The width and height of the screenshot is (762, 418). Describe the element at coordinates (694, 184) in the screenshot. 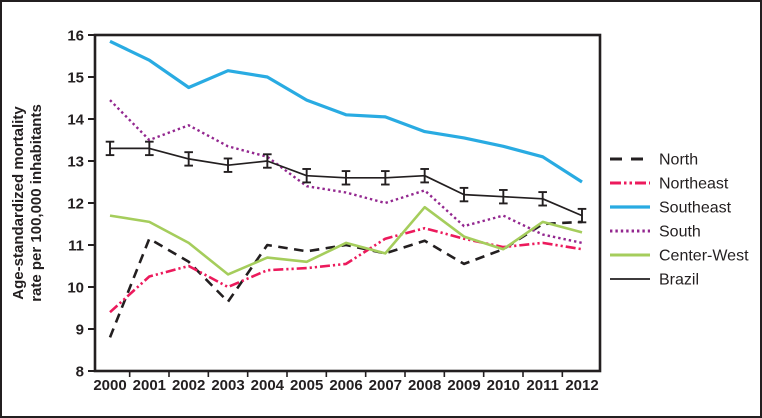

I see `legend-label-northeast: Northeast` at that location.